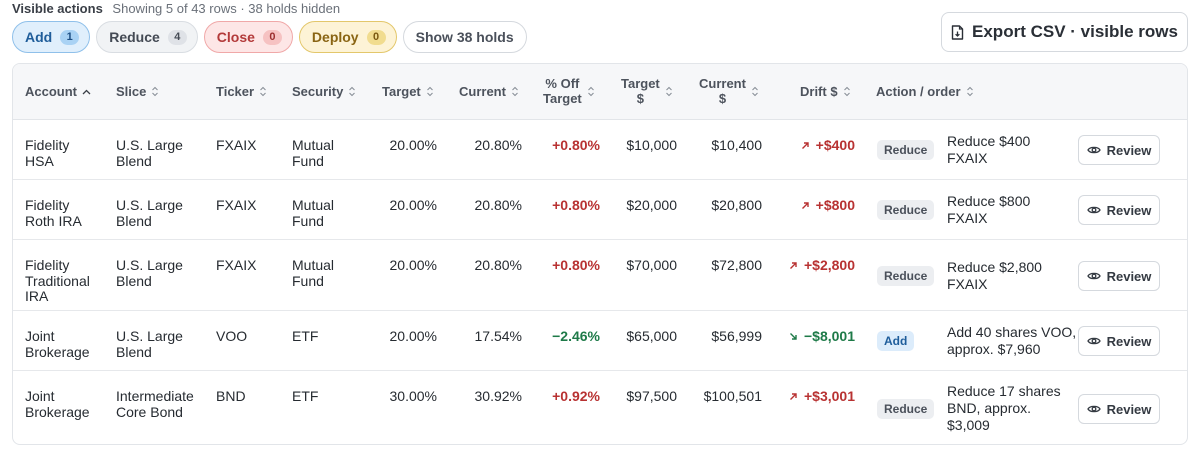 This screenshot has height=458, width=1200. Describe the element at coordinates (489, 91) in the screenshot. I see `column-header-current: Current` at that location.